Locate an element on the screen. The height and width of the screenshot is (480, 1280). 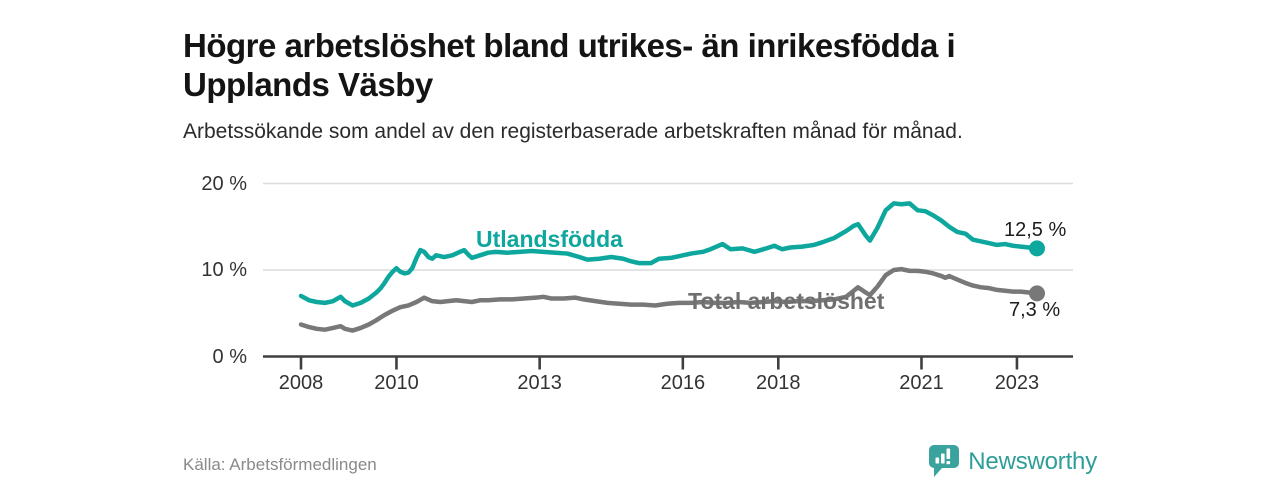
total-arbetsloshet-series-label: Total arbetslöshet is located at coordinates (786, 301).